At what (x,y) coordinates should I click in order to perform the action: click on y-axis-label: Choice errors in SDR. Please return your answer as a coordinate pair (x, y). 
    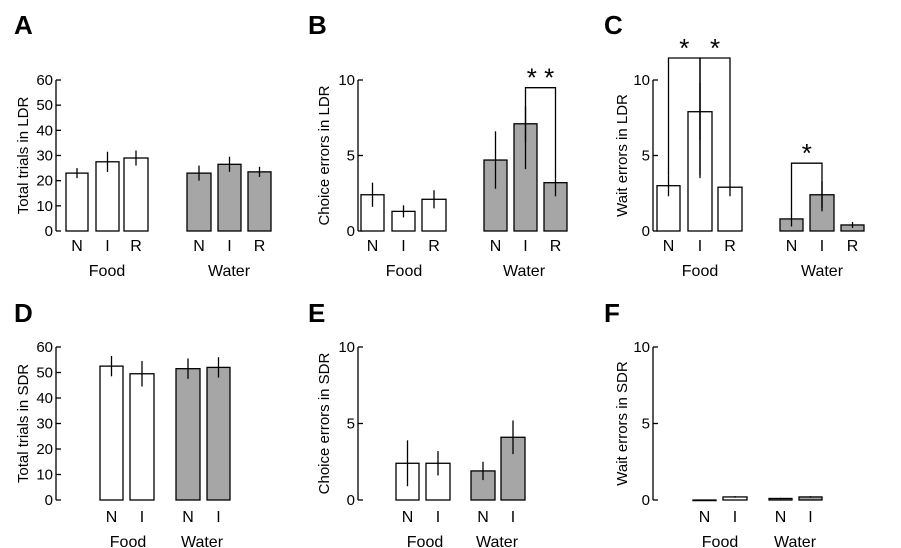
    Looking at the image, I should click on (324, 423).